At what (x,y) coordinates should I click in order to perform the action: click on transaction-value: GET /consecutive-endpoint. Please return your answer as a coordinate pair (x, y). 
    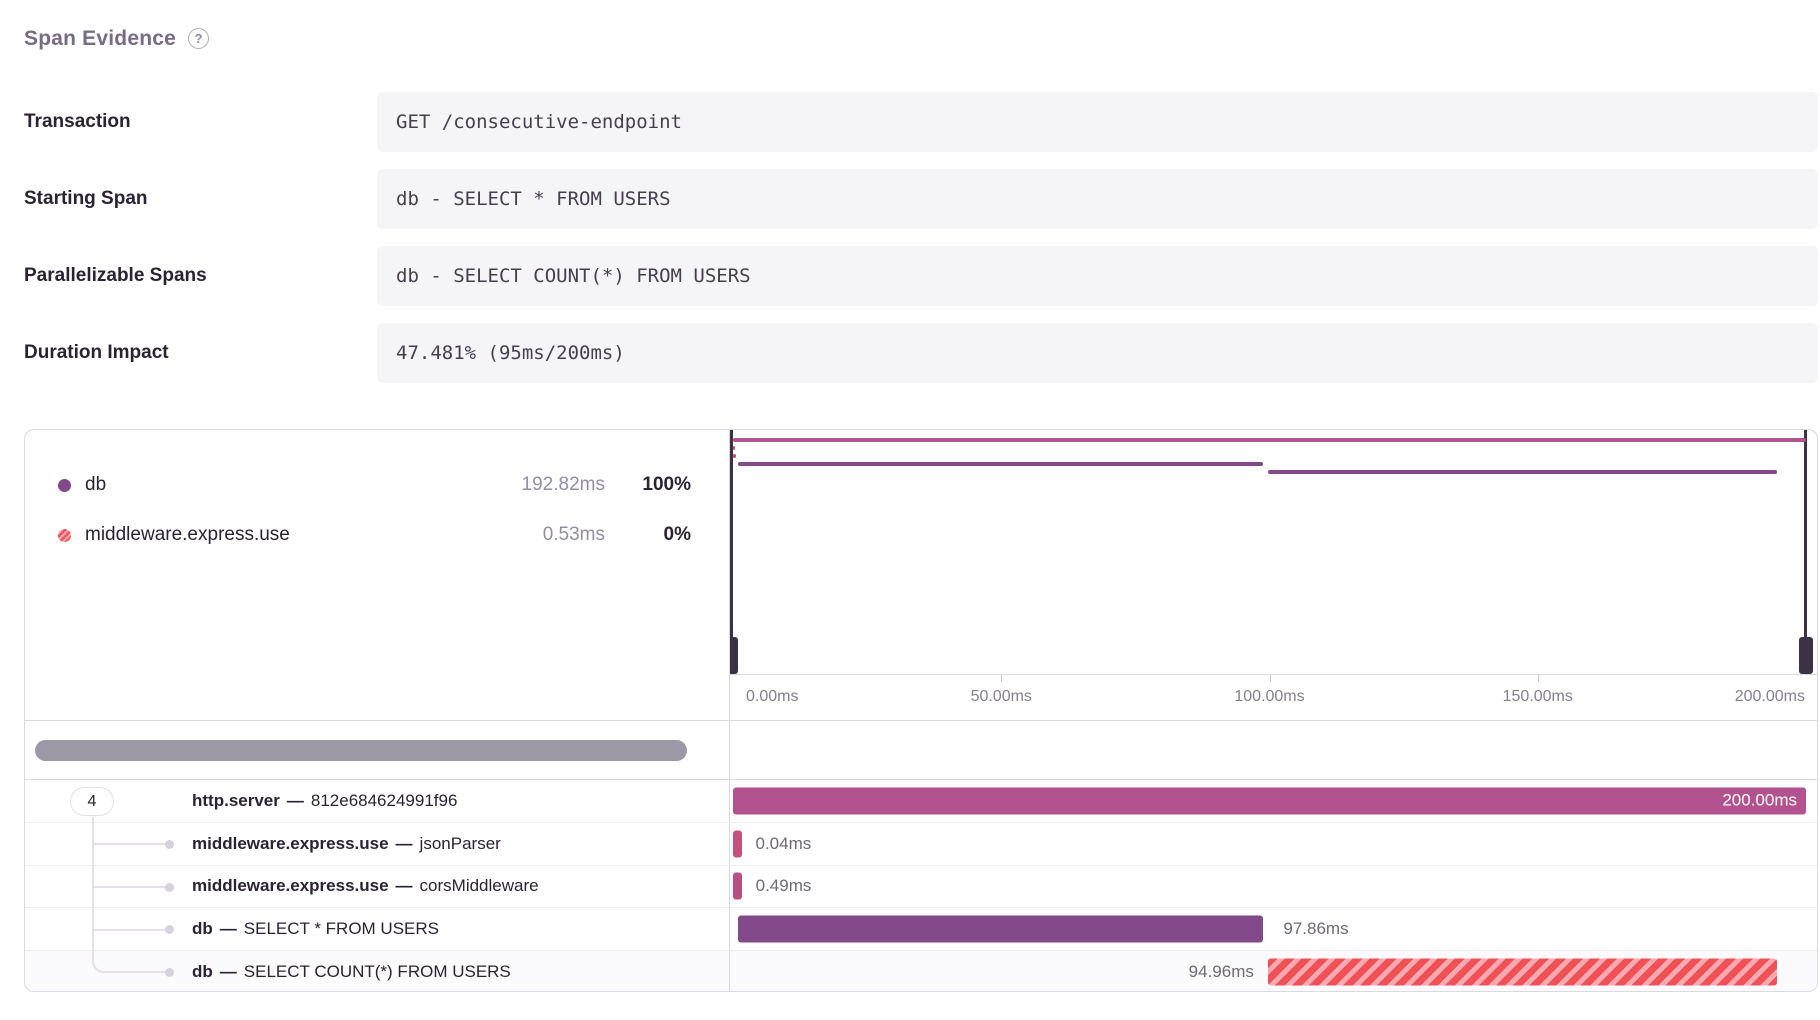
    Looking at the image, I should click on (1097, 122).